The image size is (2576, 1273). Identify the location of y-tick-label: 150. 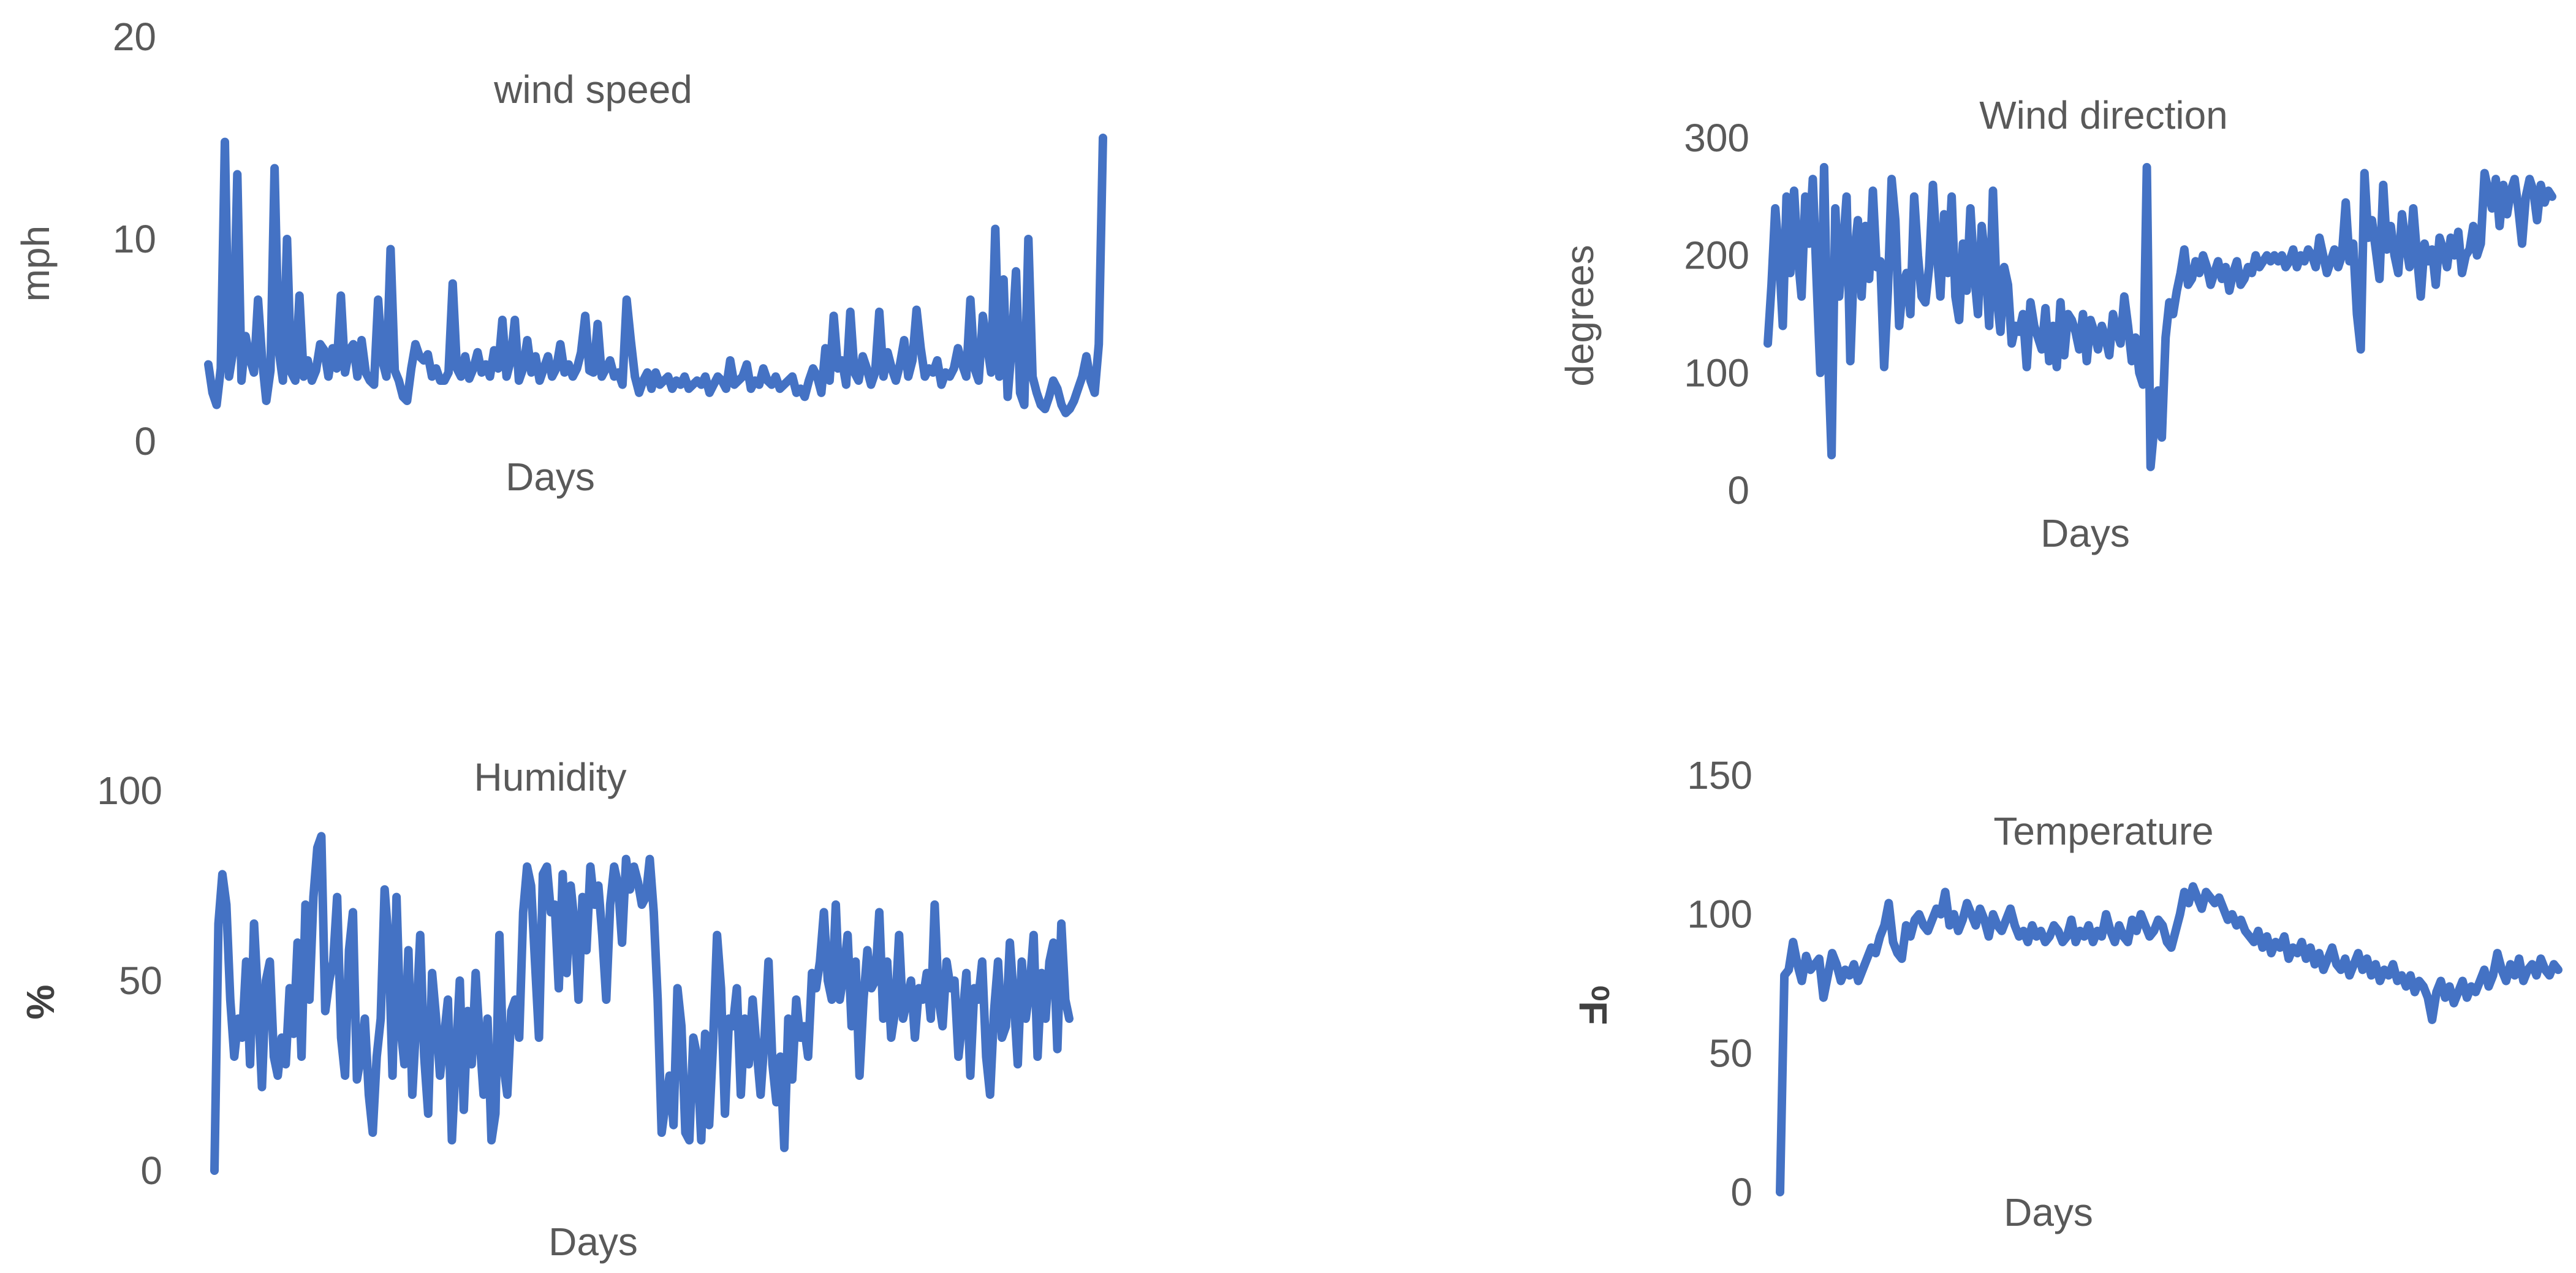
(1719, 775).